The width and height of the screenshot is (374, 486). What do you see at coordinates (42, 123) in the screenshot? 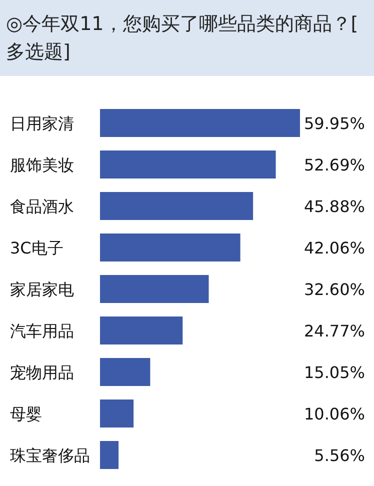
I see `y-tick-label: 日用家清` at bounding box center [42, 123].